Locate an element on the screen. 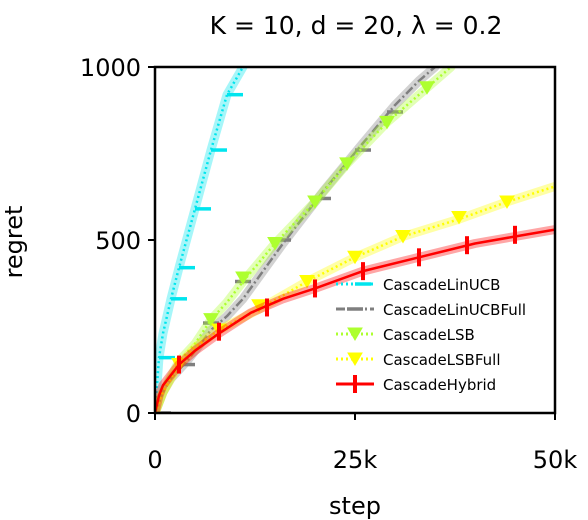  y-tick-label: 0 is located at coordinates (133, 414).